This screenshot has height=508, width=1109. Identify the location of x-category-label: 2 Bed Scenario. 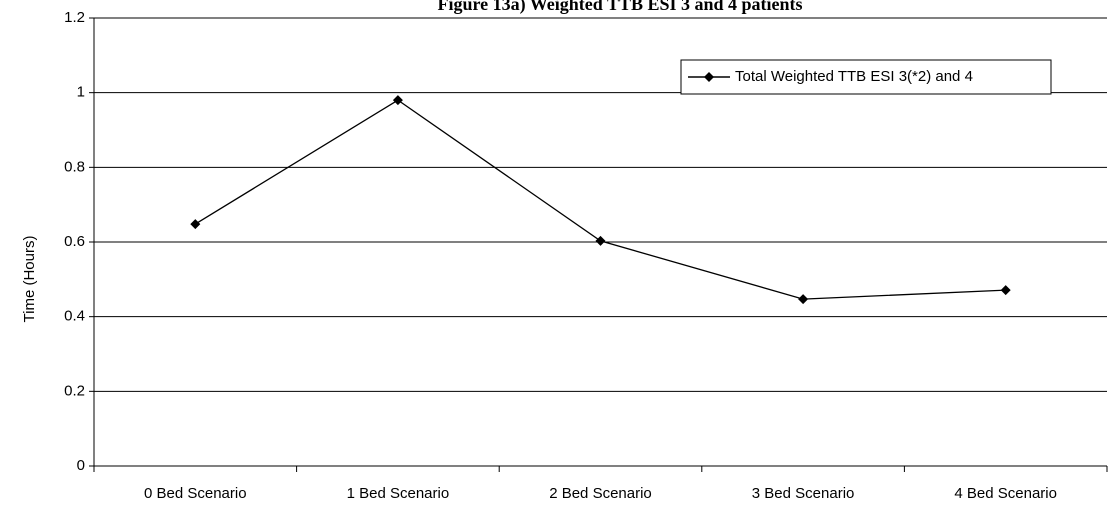
(600, 493).